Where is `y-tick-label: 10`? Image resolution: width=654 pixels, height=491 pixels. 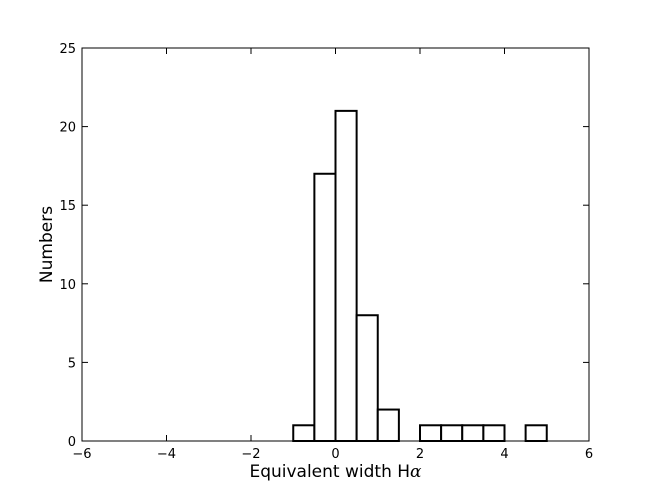
y-tick-label: 10 is located at coordinates (67, 285).